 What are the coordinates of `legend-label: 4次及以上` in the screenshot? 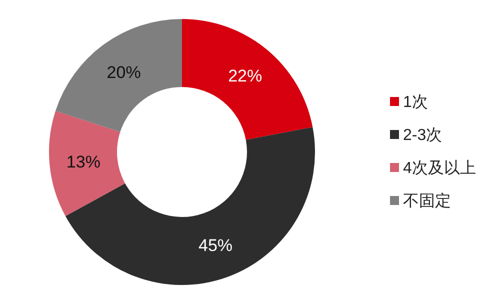 It's located at (439, 168).